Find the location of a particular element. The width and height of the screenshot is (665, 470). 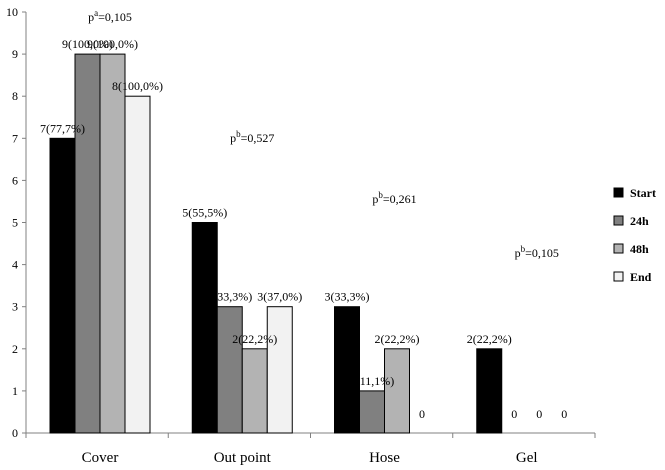

y-tick-label: 2 is located at coordinates (15, 349).